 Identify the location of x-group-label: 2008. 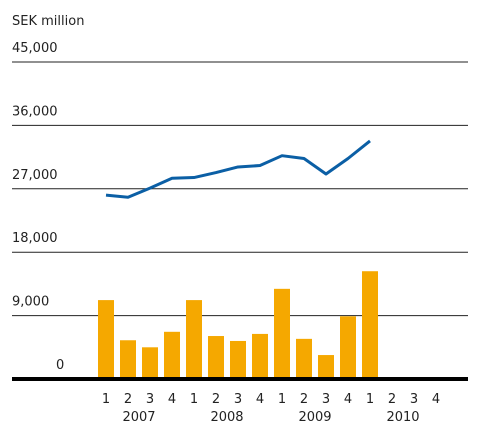
(226, 417).